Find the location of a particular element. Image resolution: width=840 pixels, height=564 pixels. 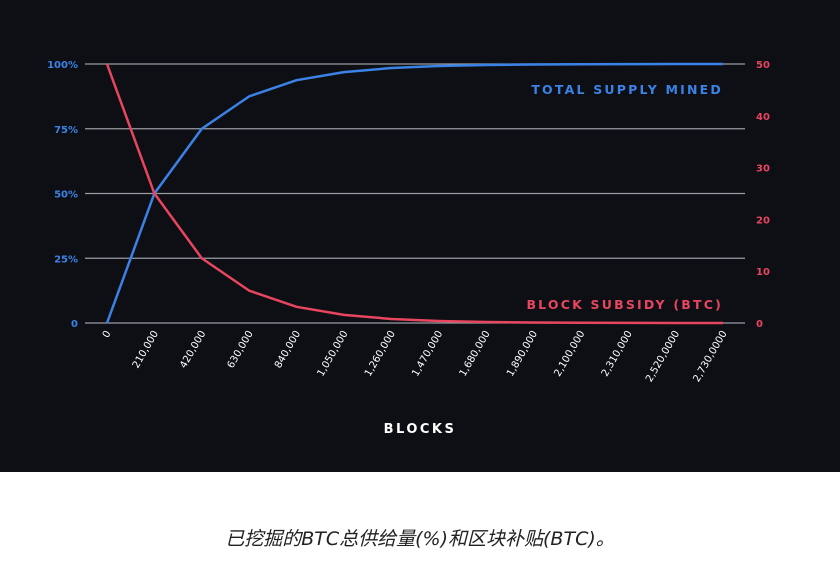

left-tick-label: 75% is located at coordinates (66, 130).